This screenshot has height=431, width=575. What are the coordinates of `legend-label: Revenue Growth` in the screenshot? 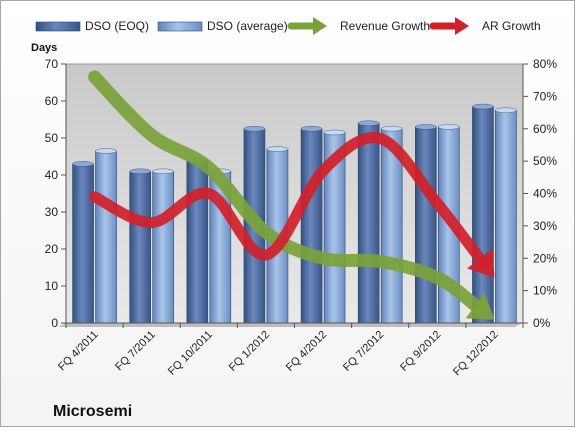 It's located at (385, 26).